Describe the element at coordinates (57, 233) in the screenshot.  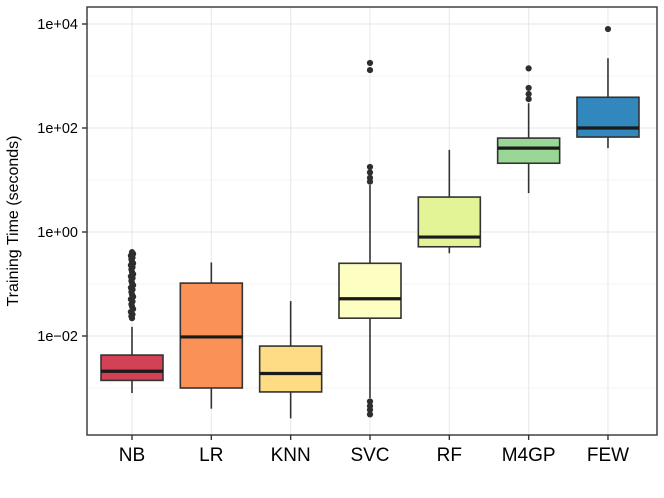
I see `y-tick-label: 1e+00` at that location.